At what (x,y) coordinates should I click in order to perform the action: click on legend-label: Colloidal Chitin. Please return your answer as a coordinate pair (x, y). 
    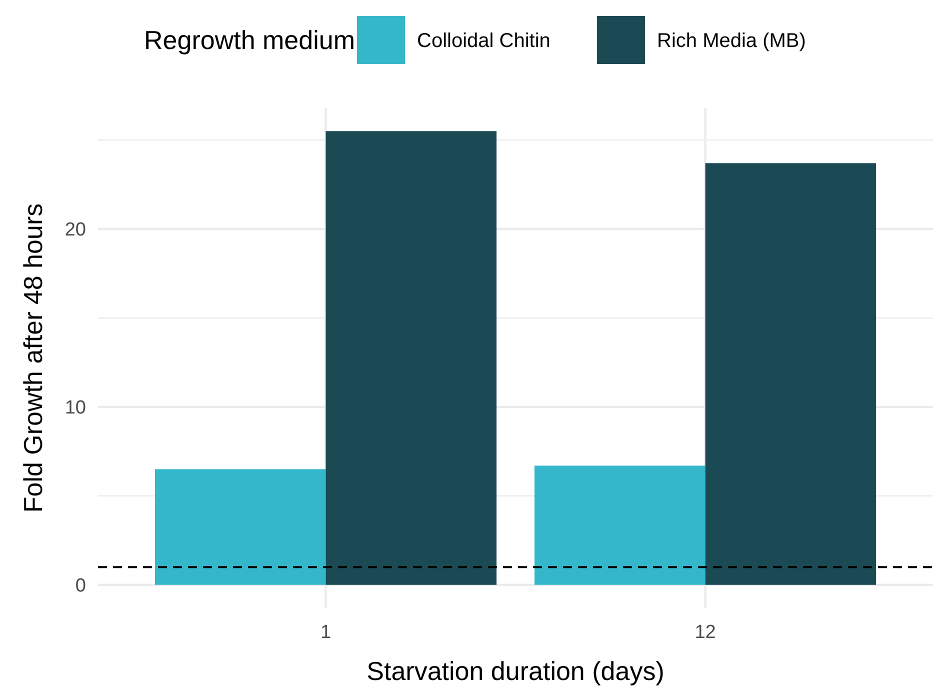
    Looking at the image, I should click on (483, 41).